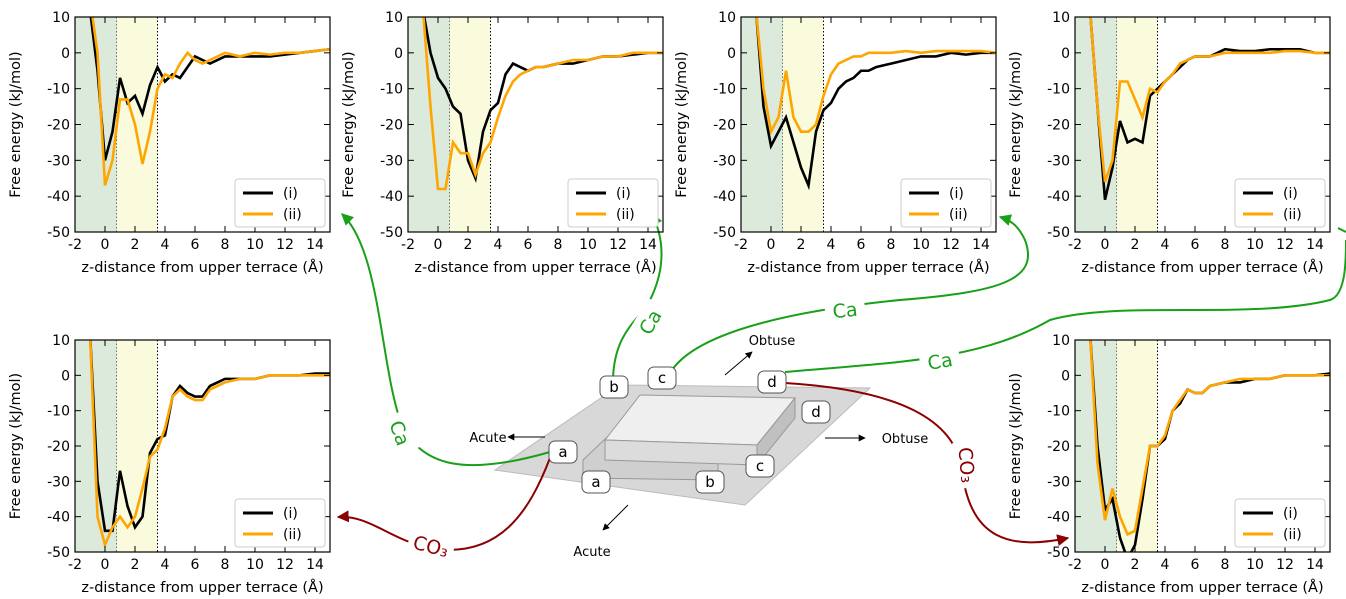 The height and width of the screenshot is (599, 1346). I want to click on site-label: b, so click(710, 482).